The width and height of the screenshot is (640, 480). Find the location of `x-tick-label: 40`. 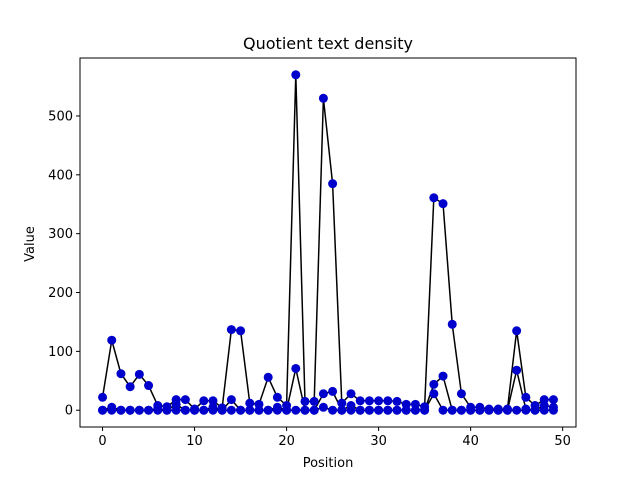

x-tick-label: 40 is located at coordinates (470, 441).